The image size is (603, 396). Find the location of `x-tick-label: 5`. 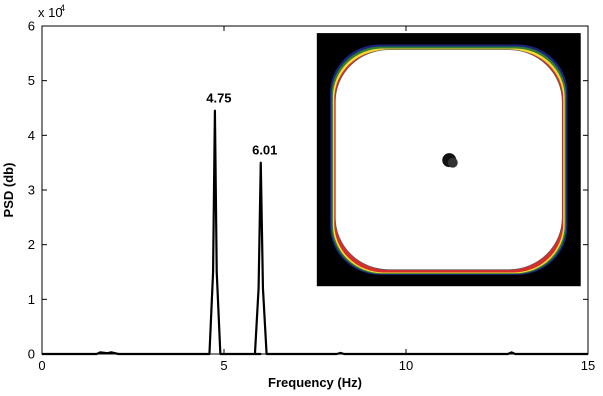

x-tick-label: 5 is located at coordinates (223, 365).